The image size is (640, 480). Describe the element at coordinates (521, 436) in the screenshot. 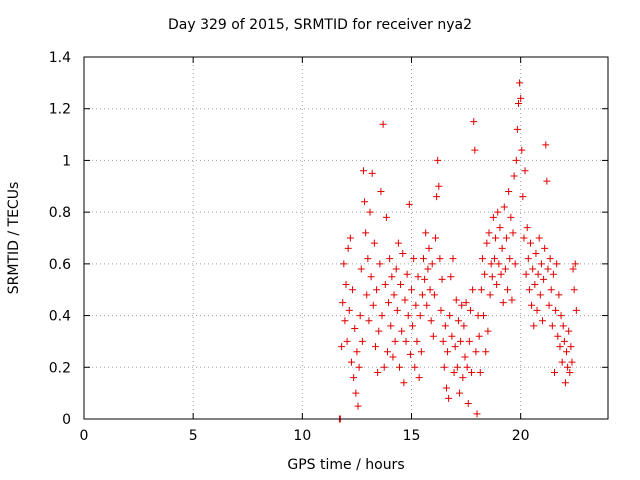

I see `x-tick-label: 20` at that location.